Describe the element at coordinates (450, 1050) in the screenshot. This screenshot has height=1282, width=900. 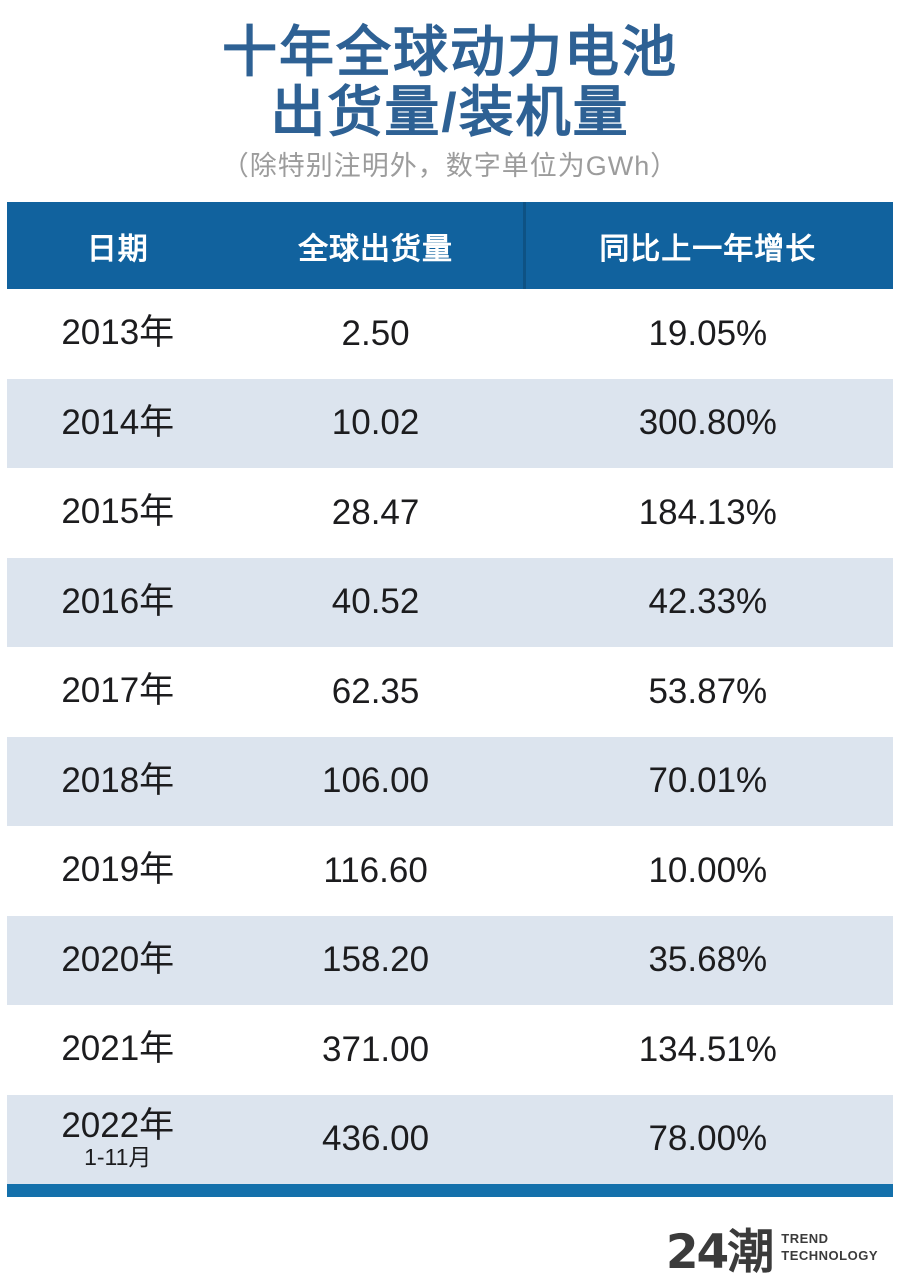
I see `table-row: 2021年 371.00 134.51%` at that location.